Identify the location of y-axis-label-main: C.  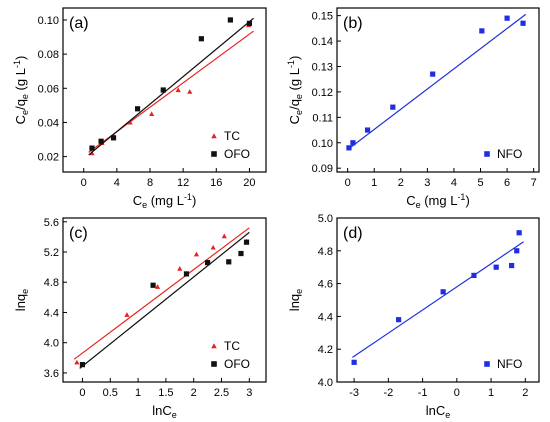
(294, 119).